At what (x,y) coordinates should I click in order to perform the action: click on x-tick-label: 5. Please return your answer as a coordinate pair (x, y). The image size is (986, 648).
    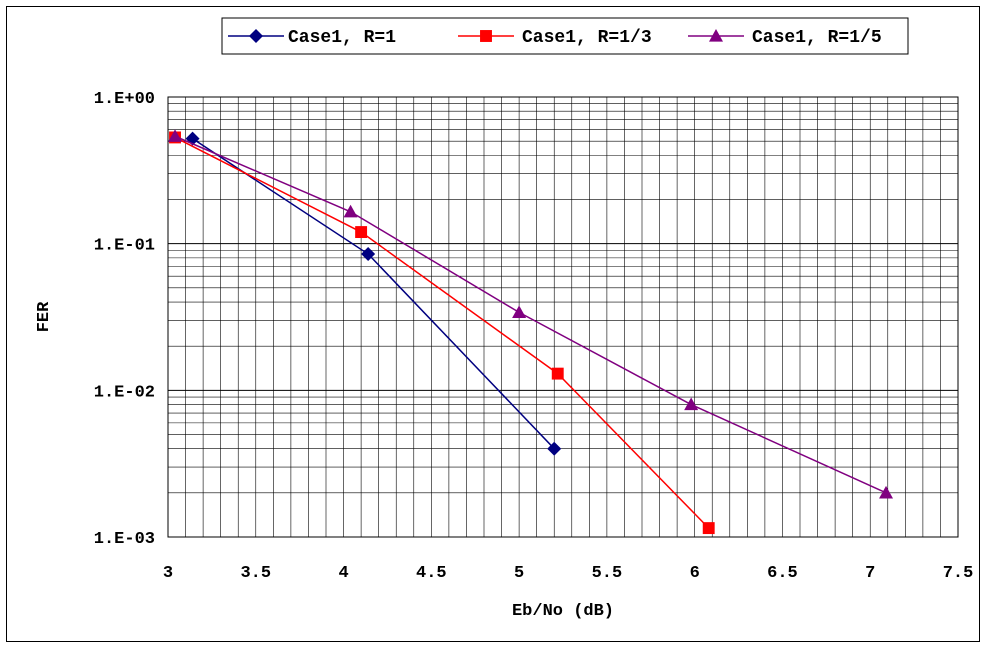
    Looking at the image, I should click on (519, 573).